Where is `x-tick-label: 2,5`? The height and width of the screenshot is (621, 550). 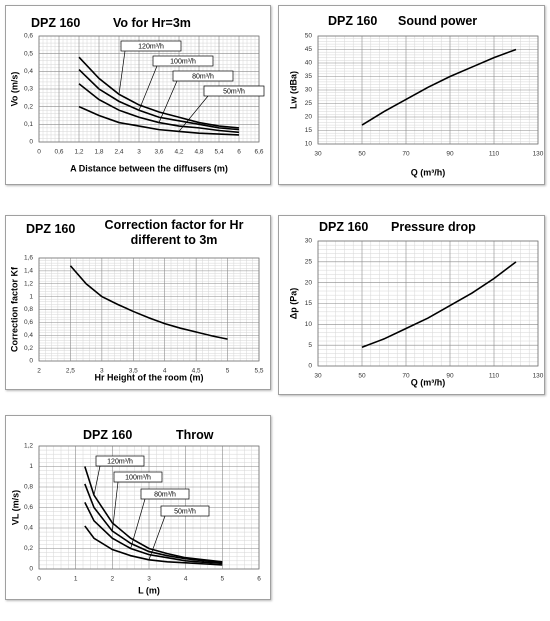 x-tick-label: 2,5 is located at coordinates (70, 371).